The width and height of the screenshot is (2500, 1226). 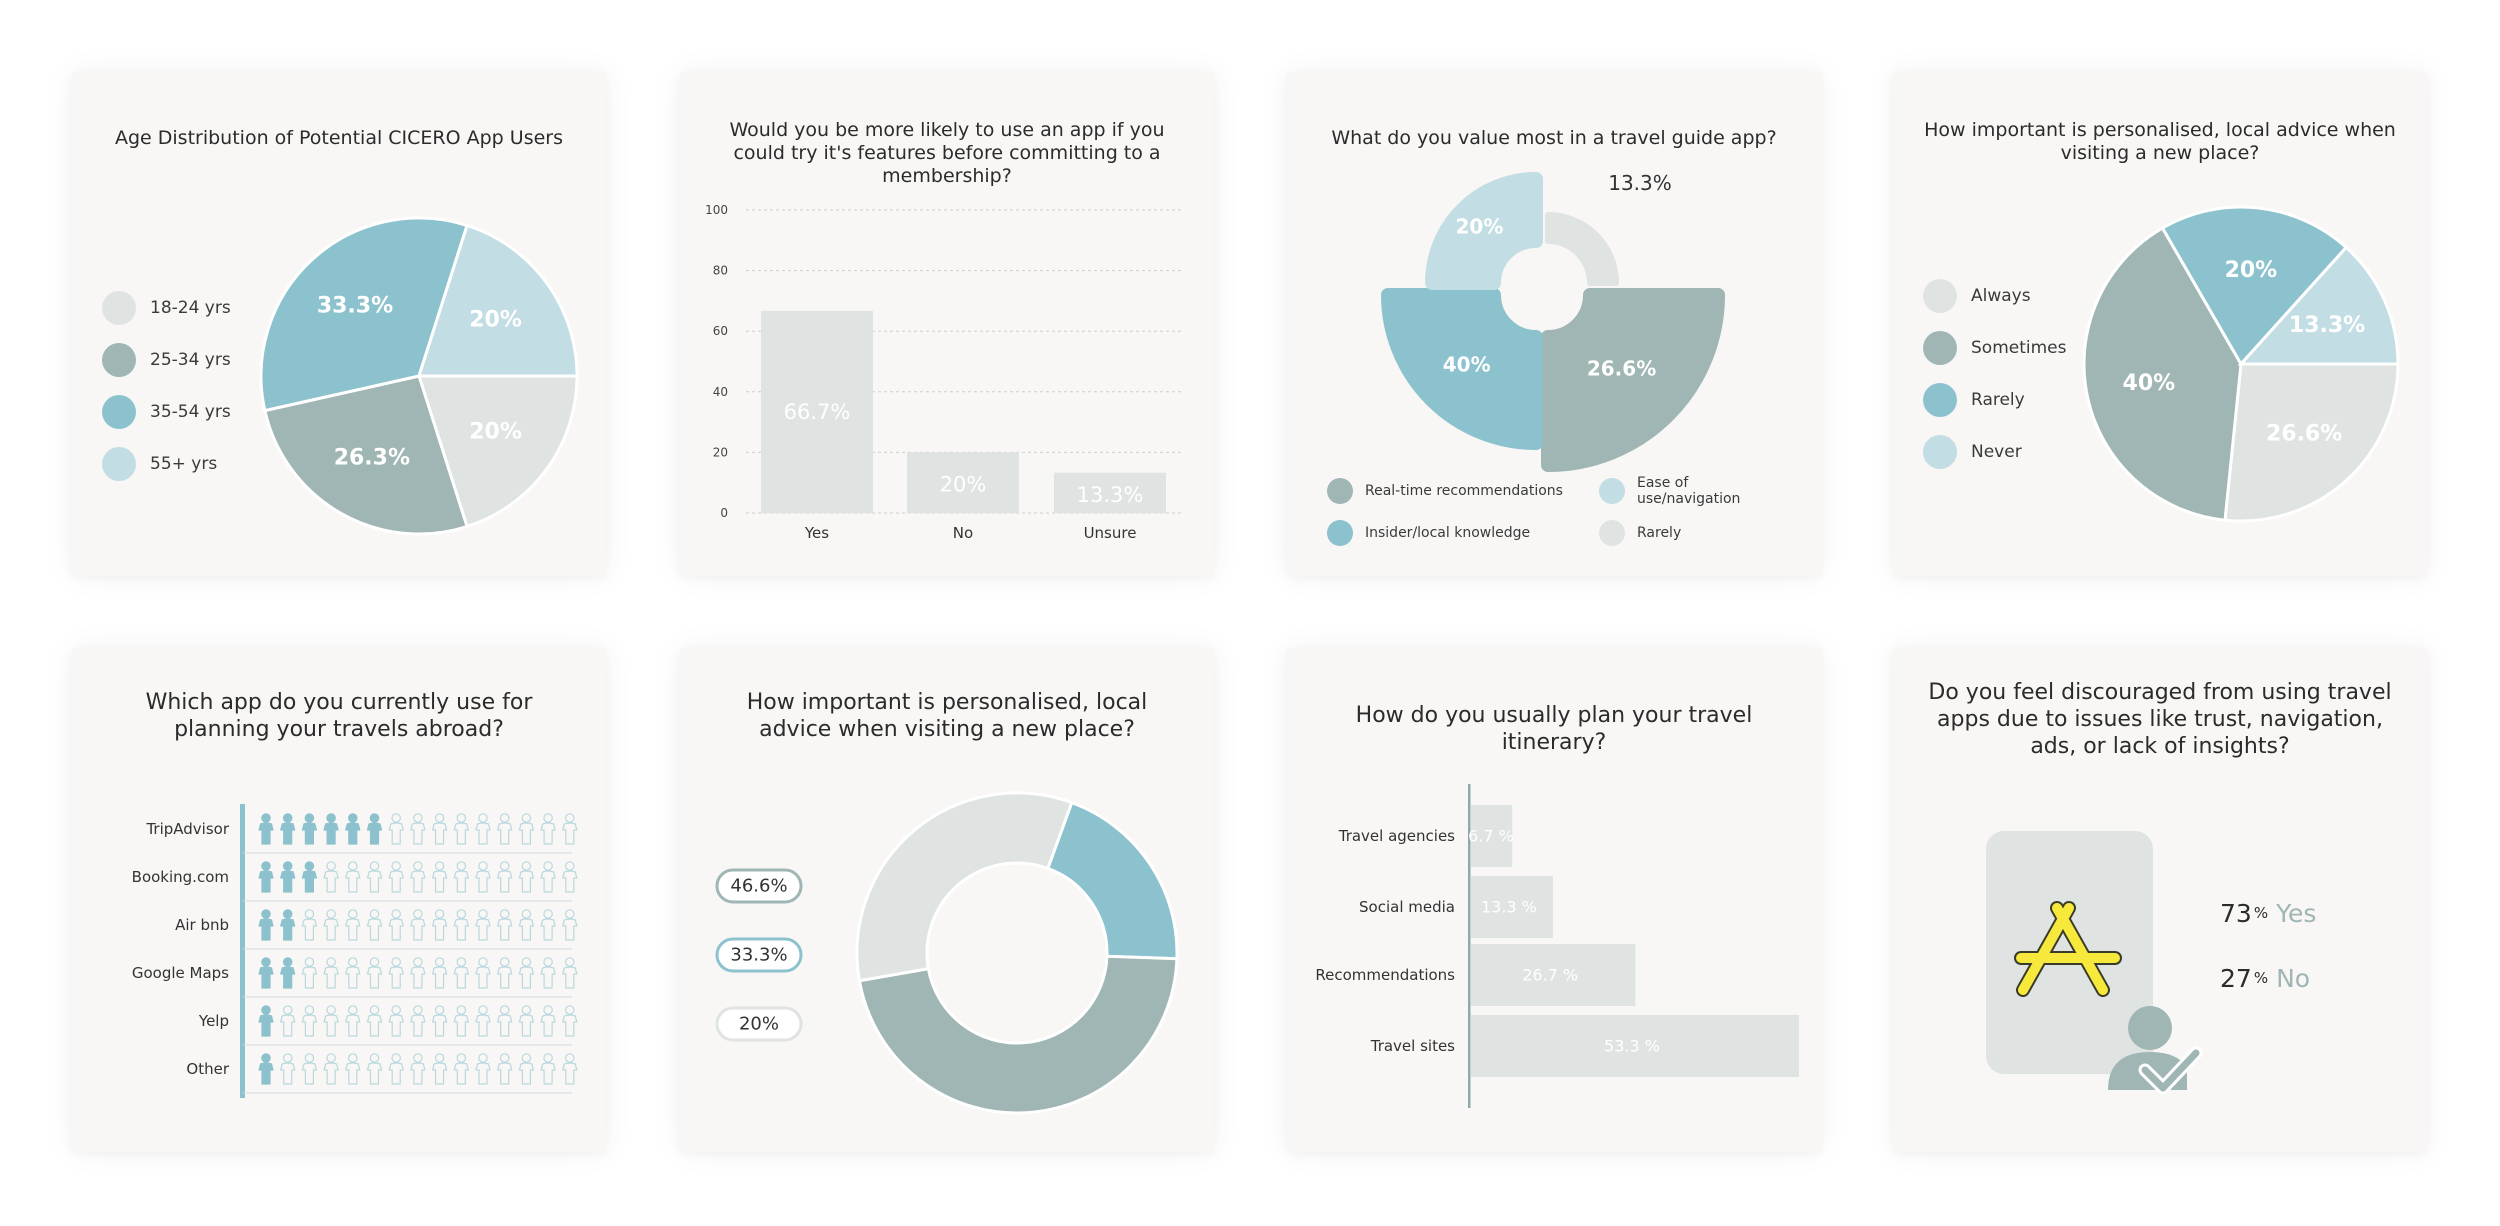 I want to click on legend-item: 55+ yrs, so click(x=166, y=464).